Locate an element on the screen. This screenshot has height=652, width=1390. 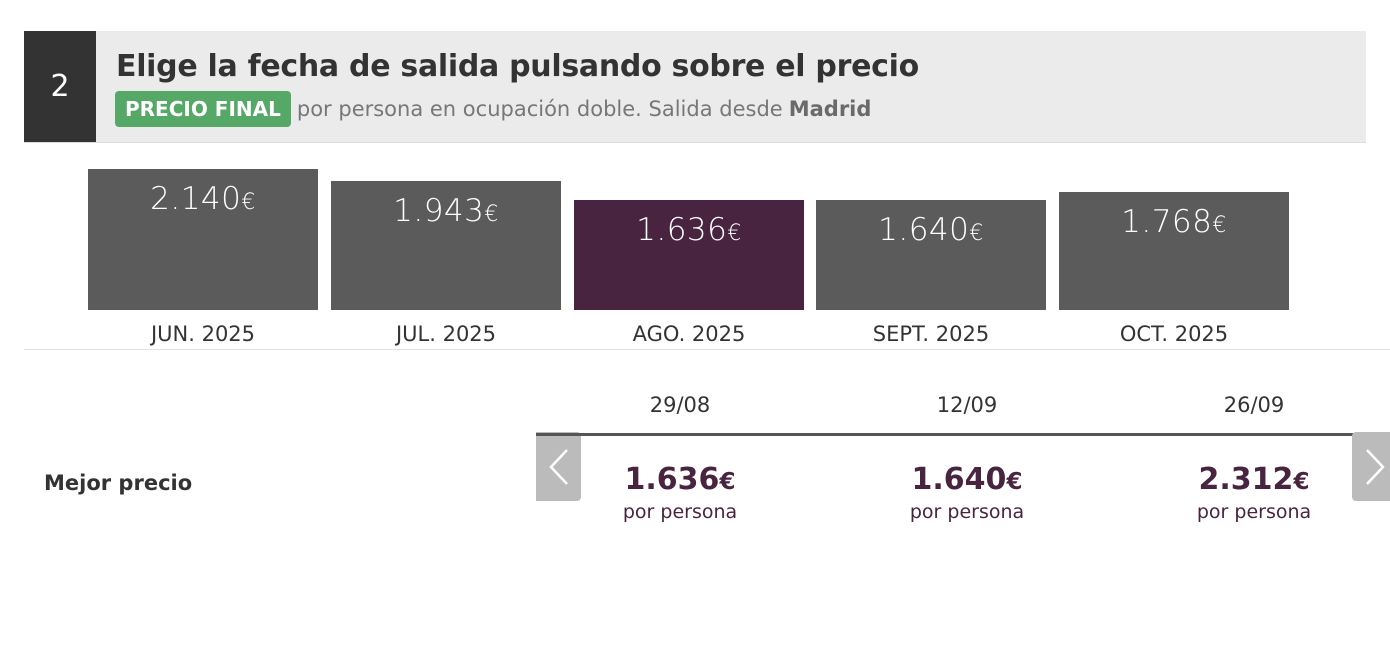
date-price: 2.312€ is located at coordinates (1254, 479).